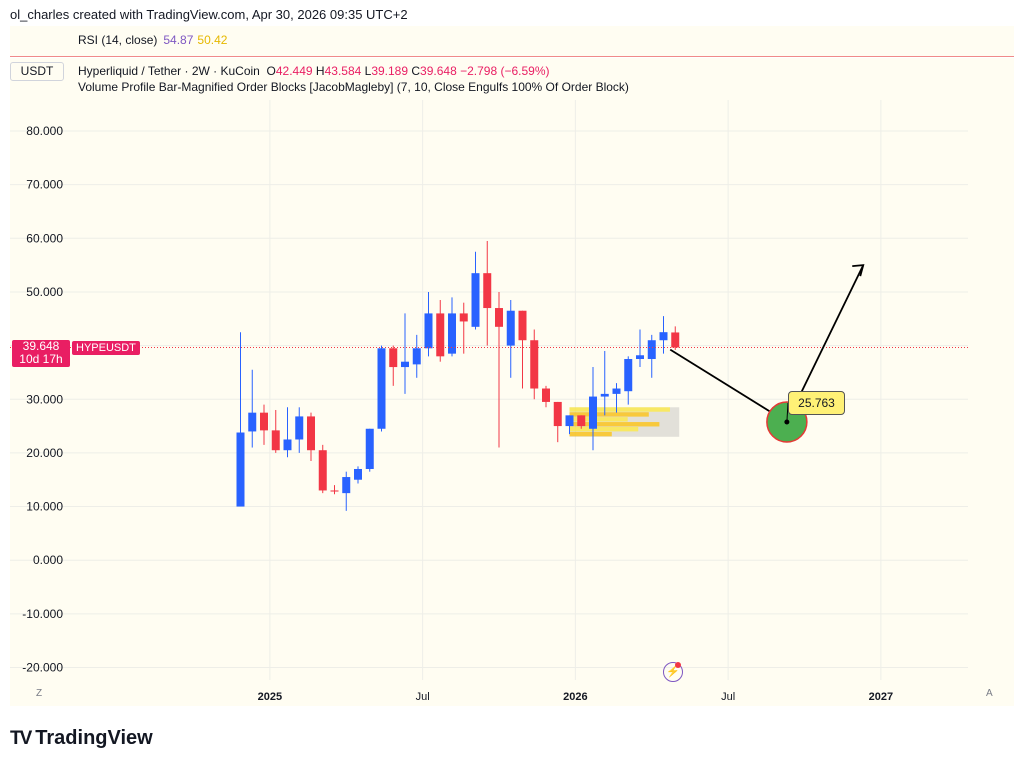 Image resolution: width=1024 pixels, height=764 pixels. Describe the element at coordinates (94, 738) in the screenshot. I see `tradingview-logo-text: TradingView` at that location.